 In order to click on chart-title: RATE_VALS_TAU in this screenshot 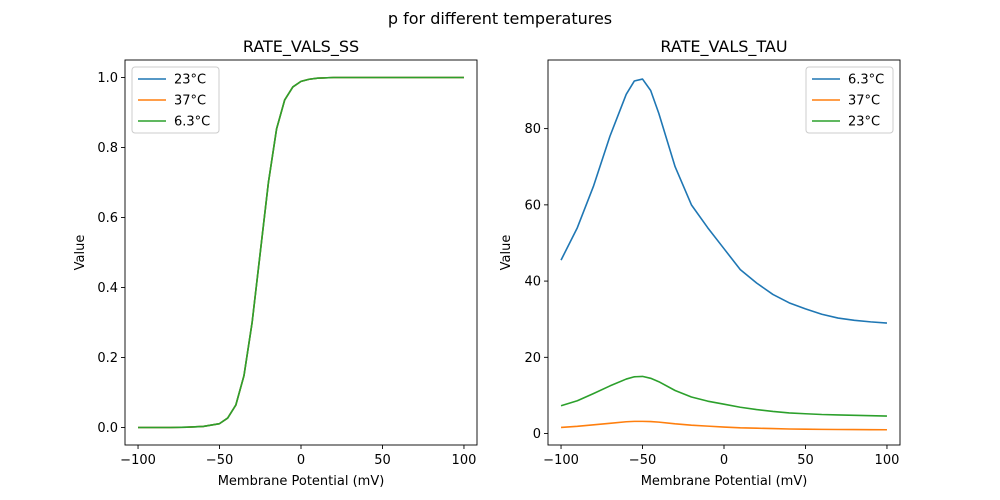, I will do `click(723, 47)`.